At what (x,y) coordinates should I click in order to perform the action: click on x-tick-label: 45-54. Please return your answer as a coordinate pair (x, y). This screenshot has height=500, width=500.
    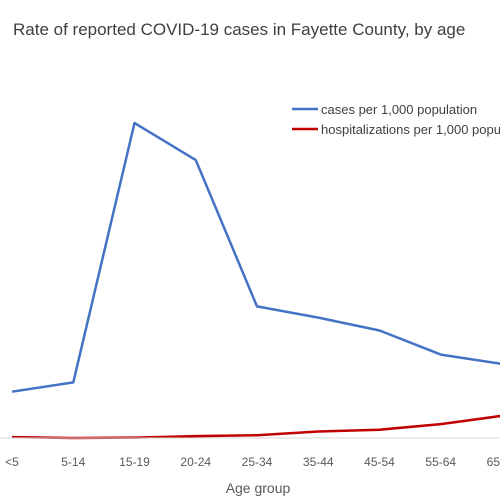
    Looking at the image, I should click on (379, 462).